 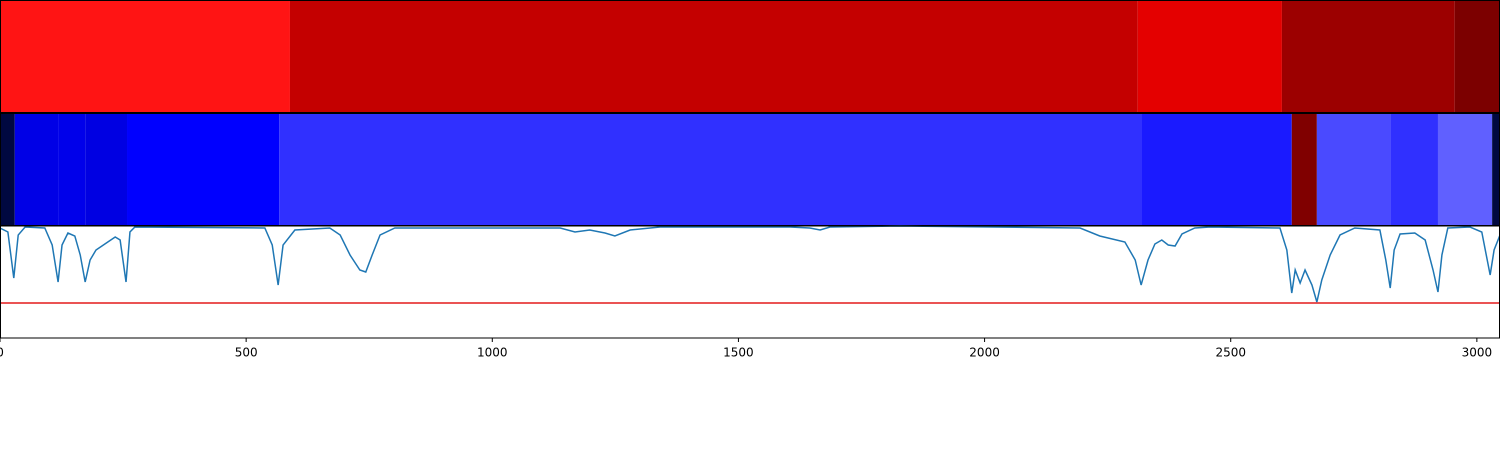 What do you see at coordinates (1230, 353) in the screenshot?
I see `x-tick-label: 2500` at bounding box center [1230, 353].